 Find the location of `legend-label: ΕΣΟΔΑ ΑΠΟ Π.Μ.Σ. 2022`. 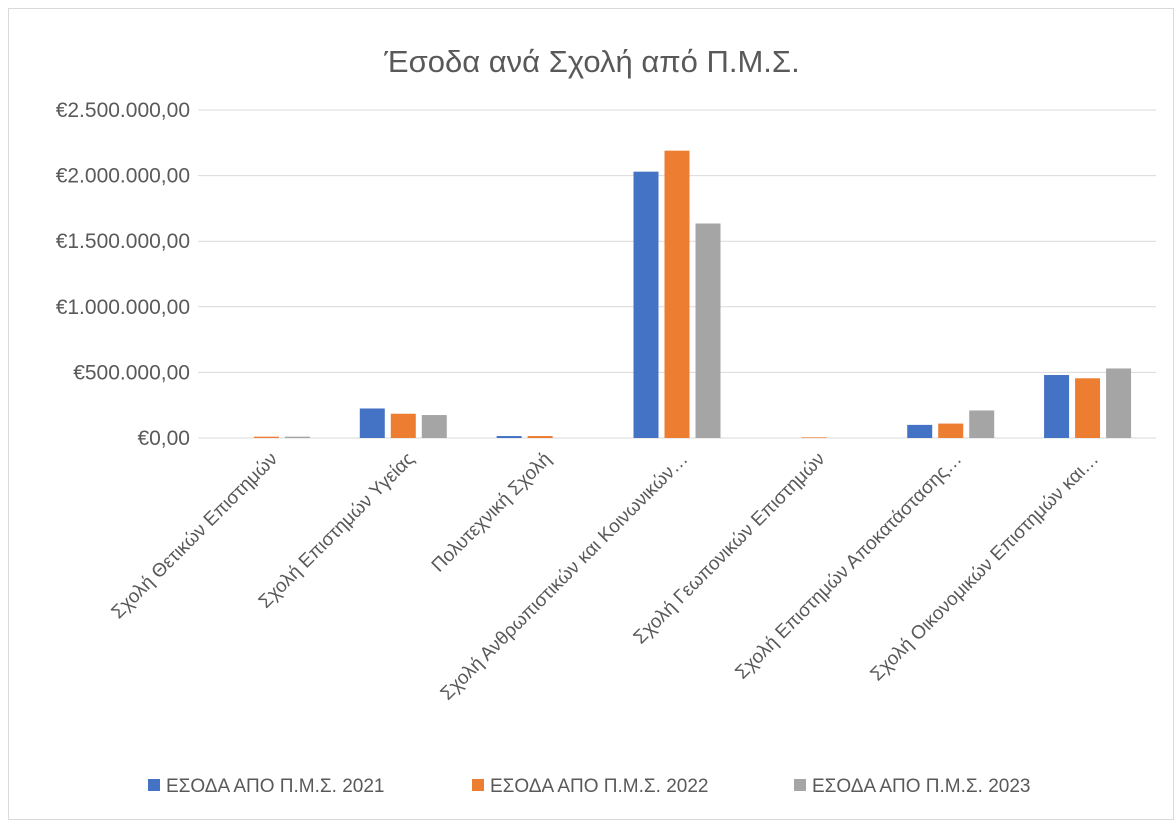

legend-label: ΕΣΟΔΑ ΑΠΟ Π.Μ.Σ. 2022 is located at coordinates (599, 786).